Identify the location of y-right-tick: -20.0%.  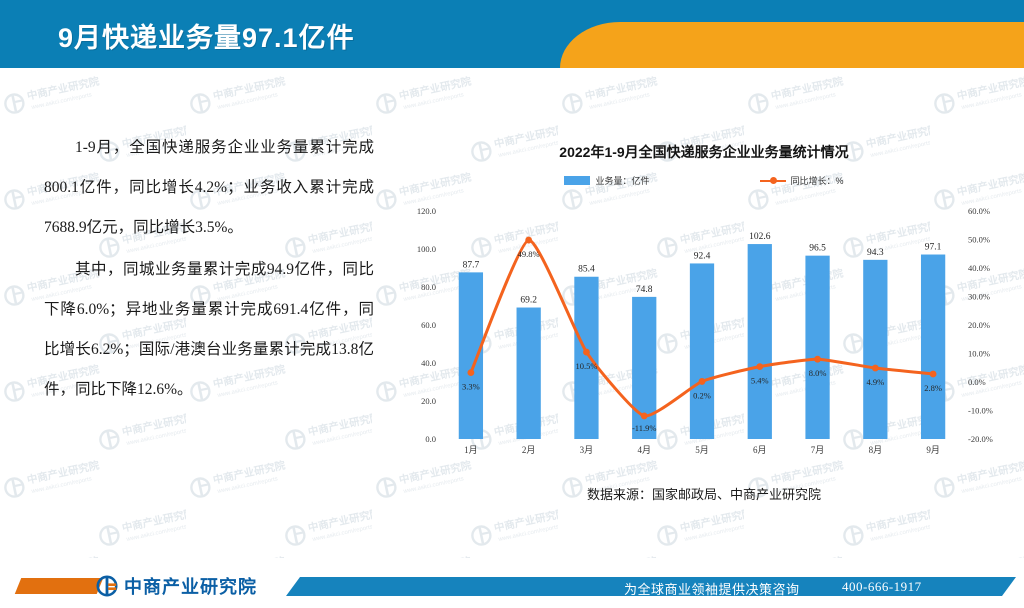
(980, 439).